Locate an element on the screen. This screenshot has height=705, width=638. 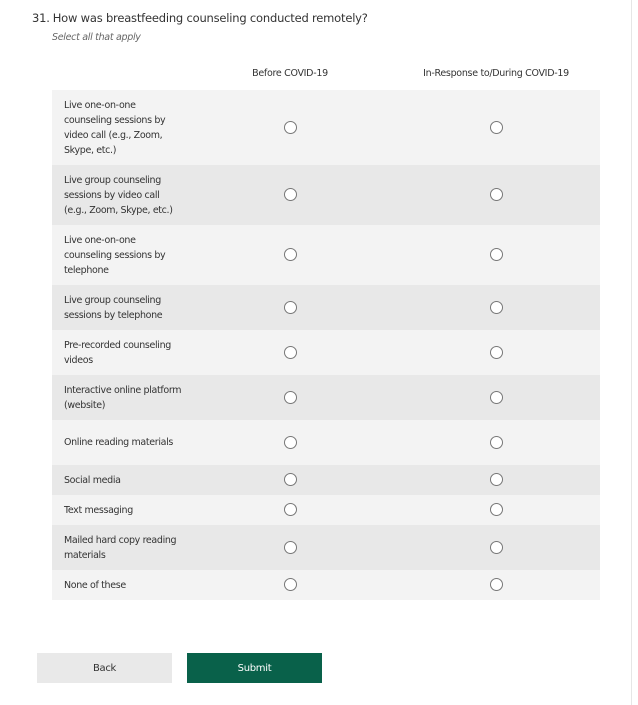
row-label: Online reading materials is located at coordinates (118, 442).